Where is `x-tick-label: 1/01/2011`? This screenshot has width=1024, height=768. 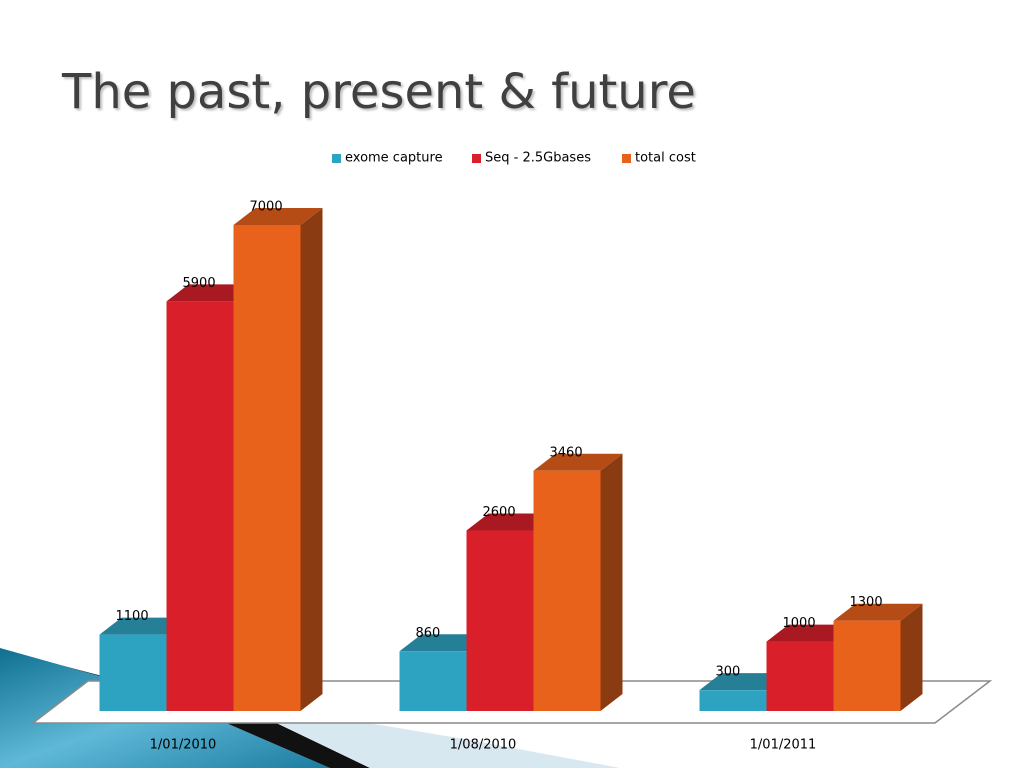 x-tick-label: 1/01/2011 is located at coordinates (783, 745).